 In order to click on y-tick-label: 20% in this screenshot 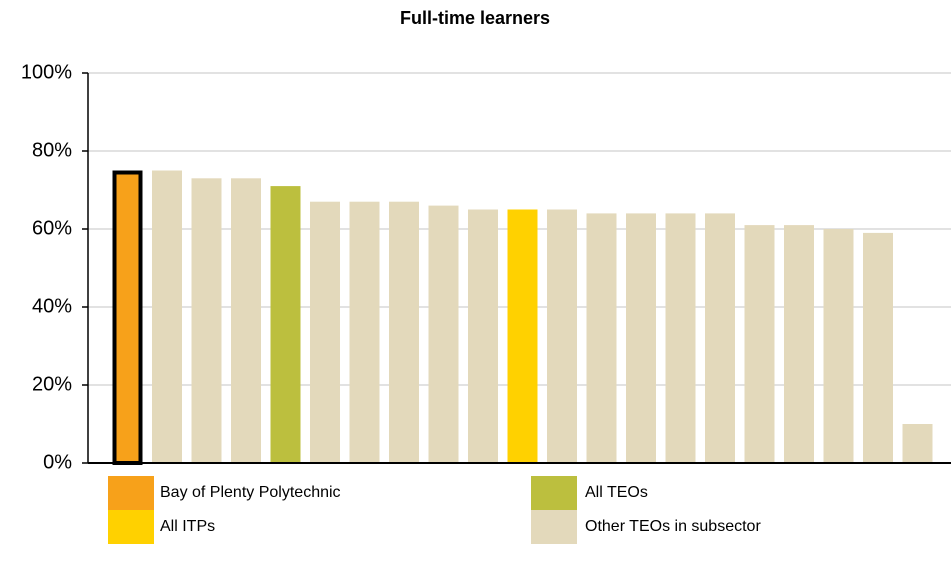, I will do `click(52, 384)`.